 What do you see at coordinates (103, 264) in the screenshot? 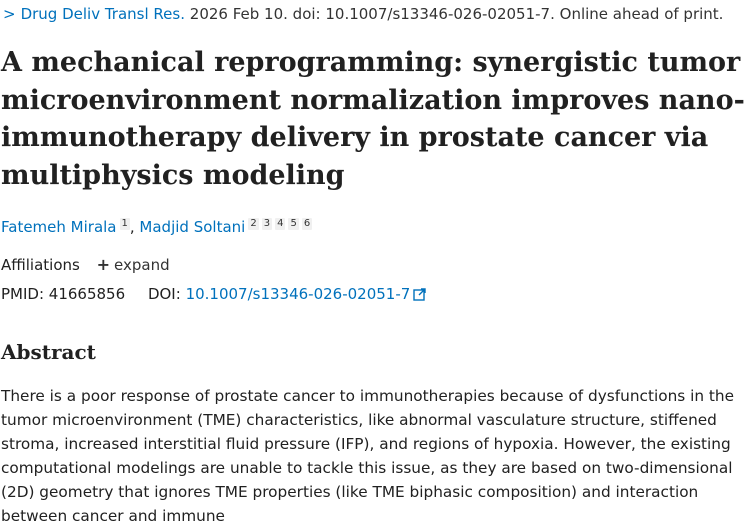
I see `plus-icon: +` at bounding box center [103, 264].